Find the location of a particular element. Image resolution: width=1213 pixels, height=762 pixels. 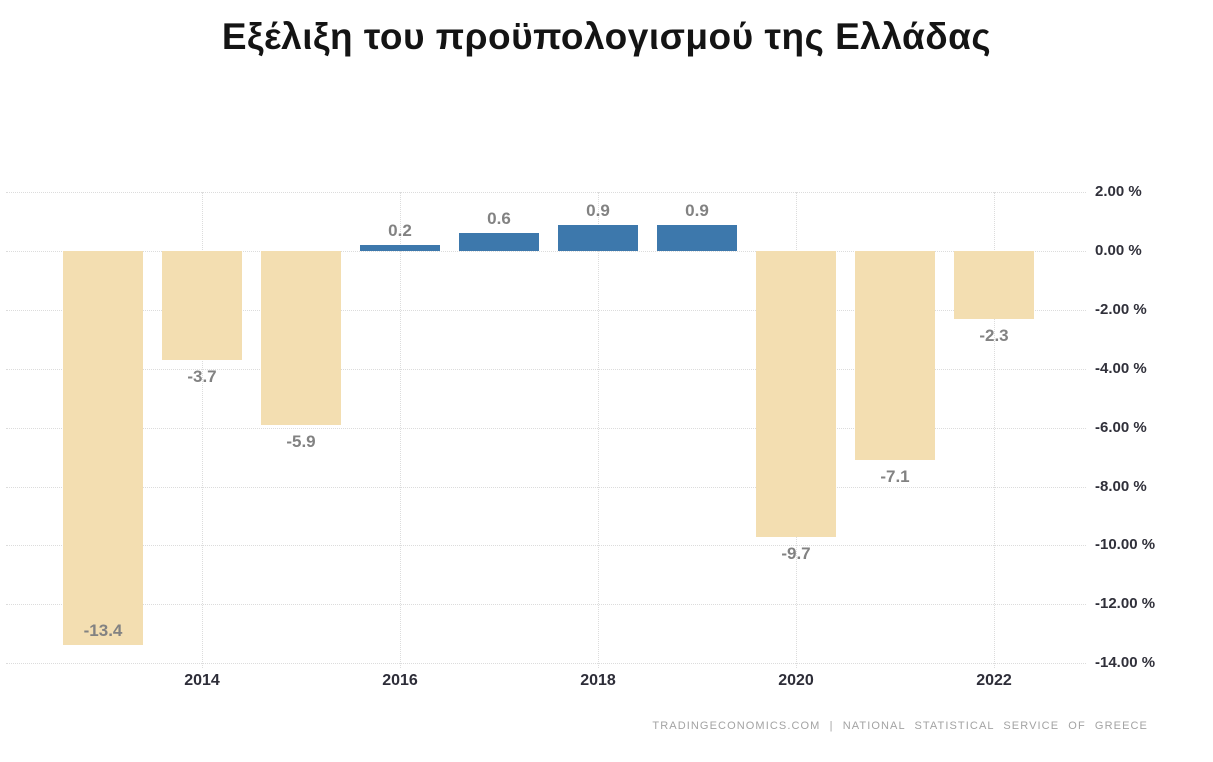

bar-value-label: -13.4 is located at coordinates (103, 631).